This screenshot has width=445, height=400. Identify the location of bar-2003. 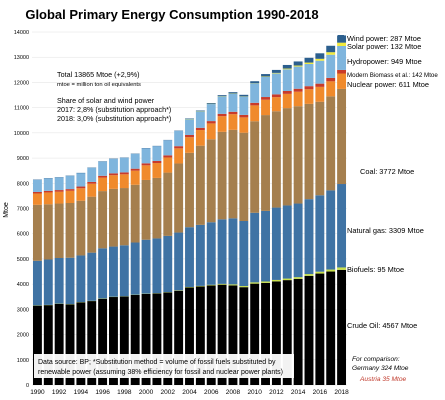
(179, 257).